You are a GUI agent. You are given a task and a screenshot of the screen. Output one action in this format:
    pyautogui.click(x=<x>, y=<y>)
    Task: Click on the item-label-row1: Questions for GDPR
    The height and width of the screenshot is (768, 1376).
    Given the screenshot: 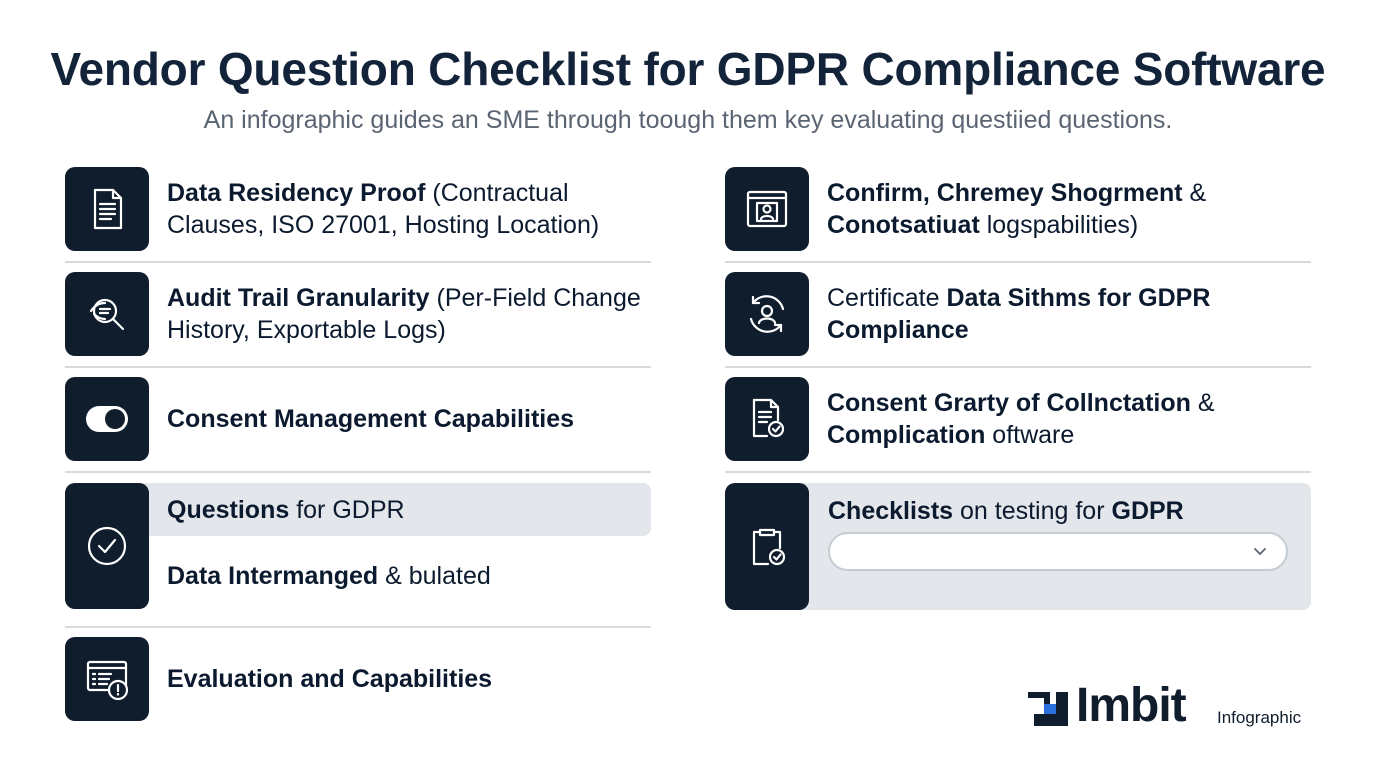 What is the action you would take?
    pyautogui.click(x=286, y=510)
    